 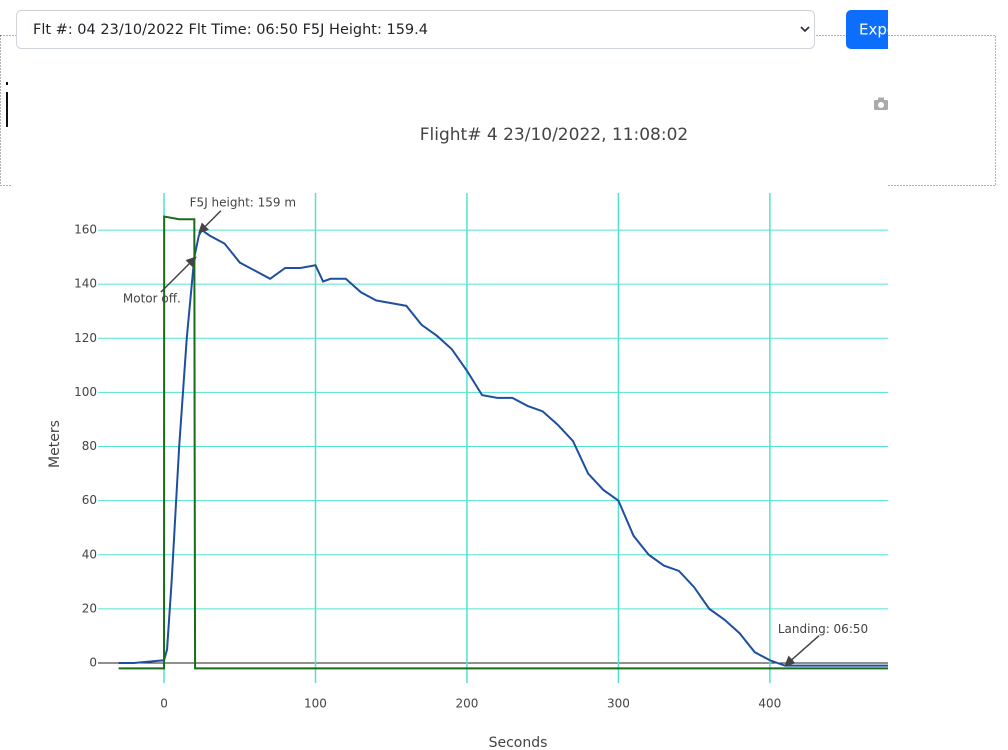 What do you see at coordinates (85, 230) in the screenshot?
I see `y-tick-label: 160` at bounding box center [85, 230].